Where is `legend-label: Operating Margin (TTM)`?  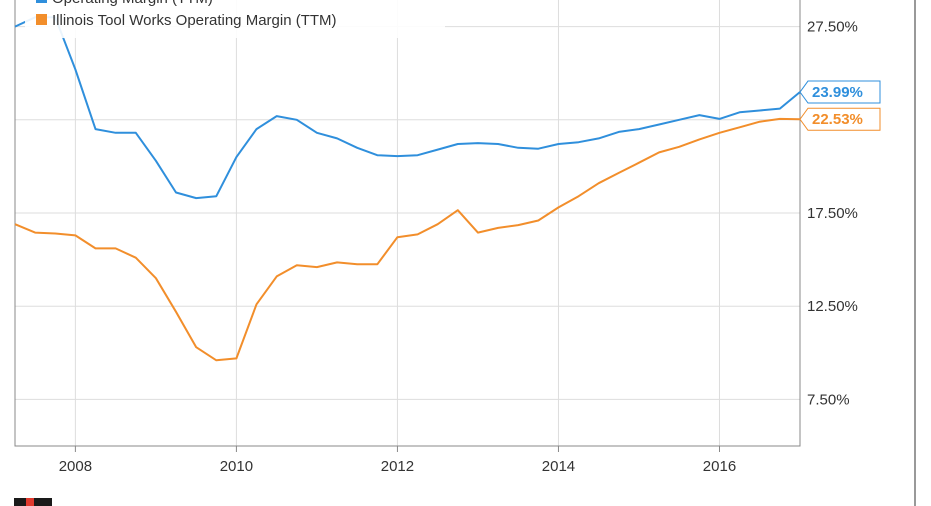 legend-label: Operating Margin (TTM) is located at coordinates (132, 3).